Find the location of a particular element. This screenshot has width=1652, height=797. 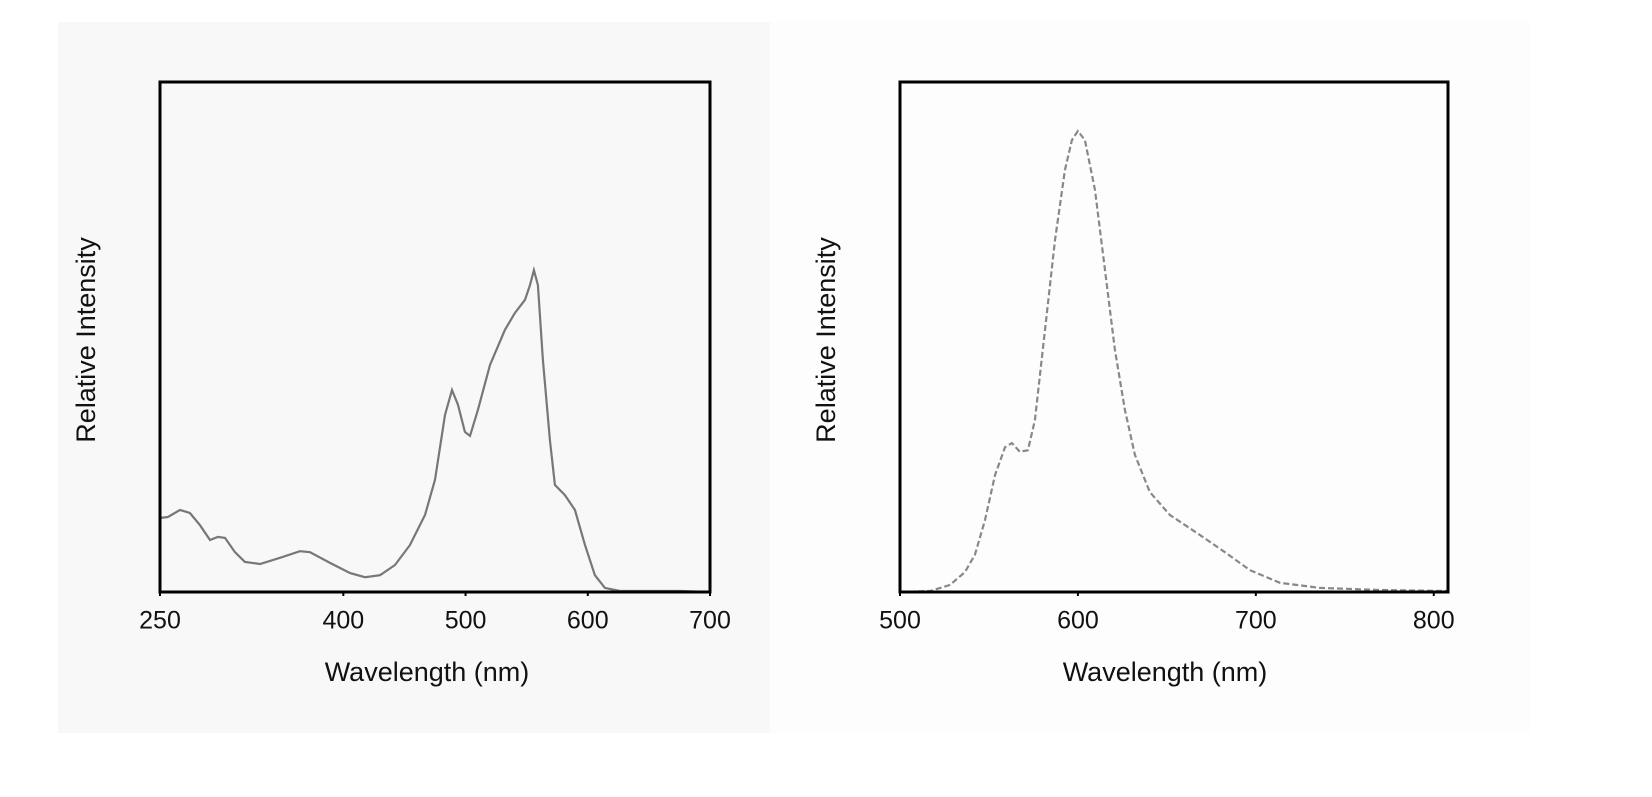

spectrum-line is located at coordinates (435, 429).